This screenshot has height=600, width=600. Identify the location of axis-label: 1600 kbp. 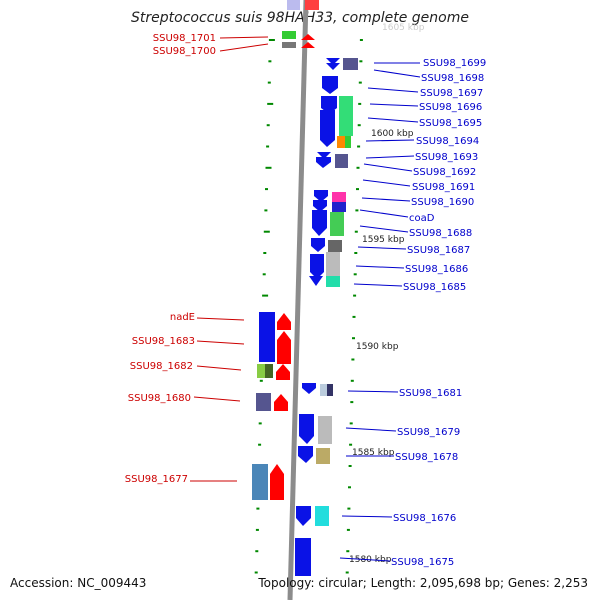
(392, 134).